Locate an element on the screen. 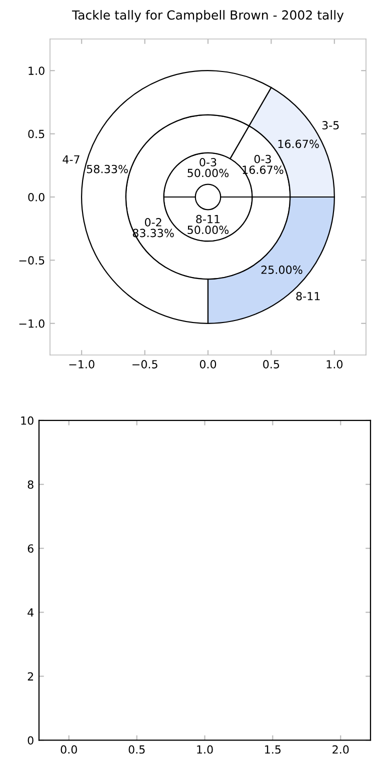  y-tick-label: 10 is located at coordinates (27, 420).